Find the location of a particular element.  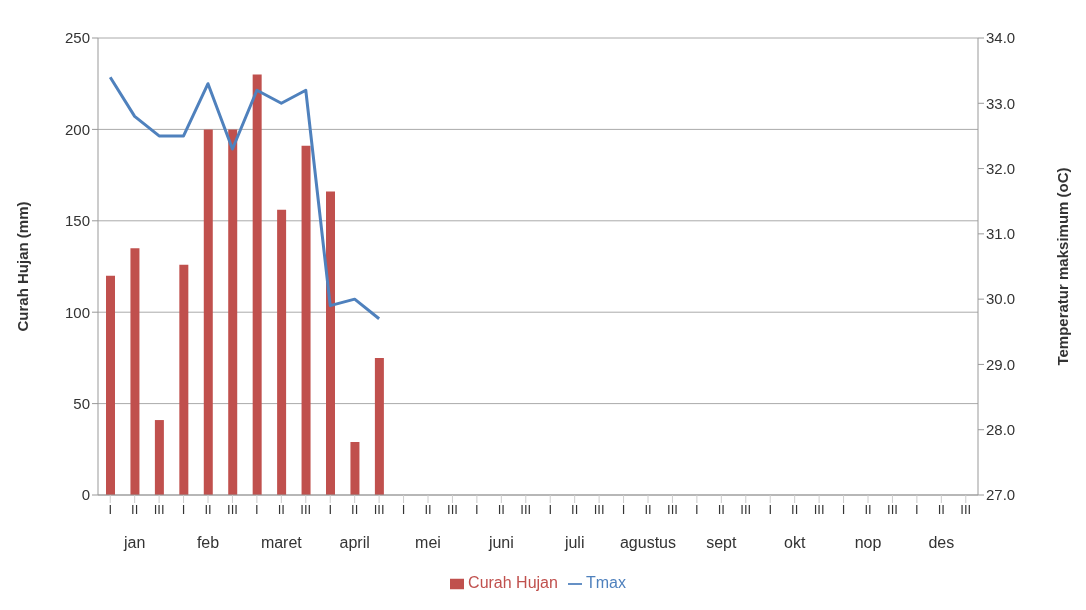

text: april is located at coordinates (354, 543).